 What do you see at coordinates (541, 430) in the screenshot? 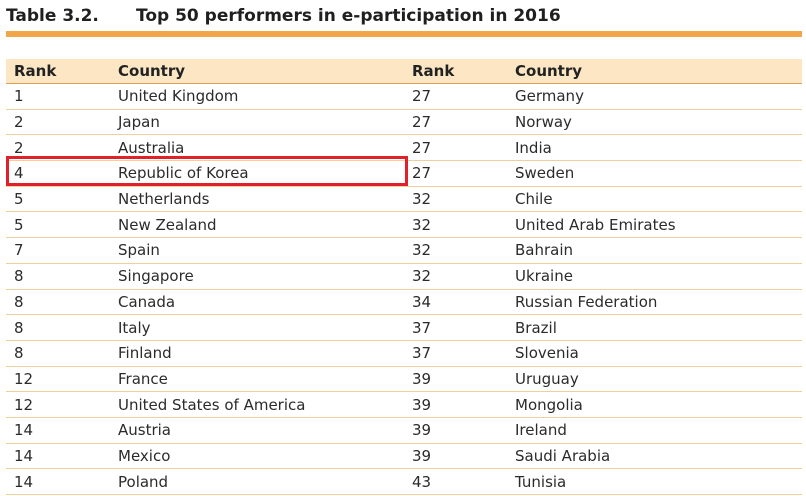
I see `country-cell-right: Ireland` at bounding box center [541, 430].